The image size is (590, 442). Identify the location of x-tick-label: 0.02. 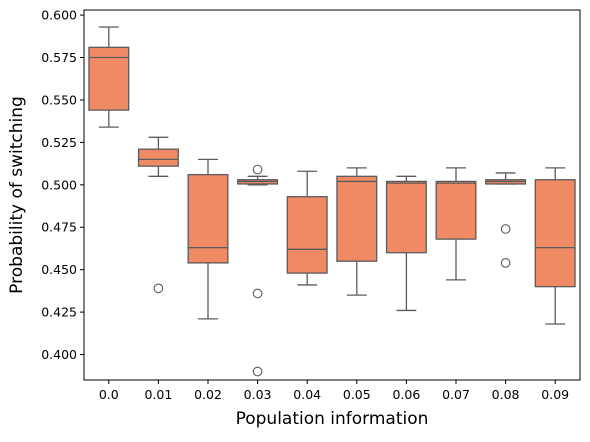
(208, 394).